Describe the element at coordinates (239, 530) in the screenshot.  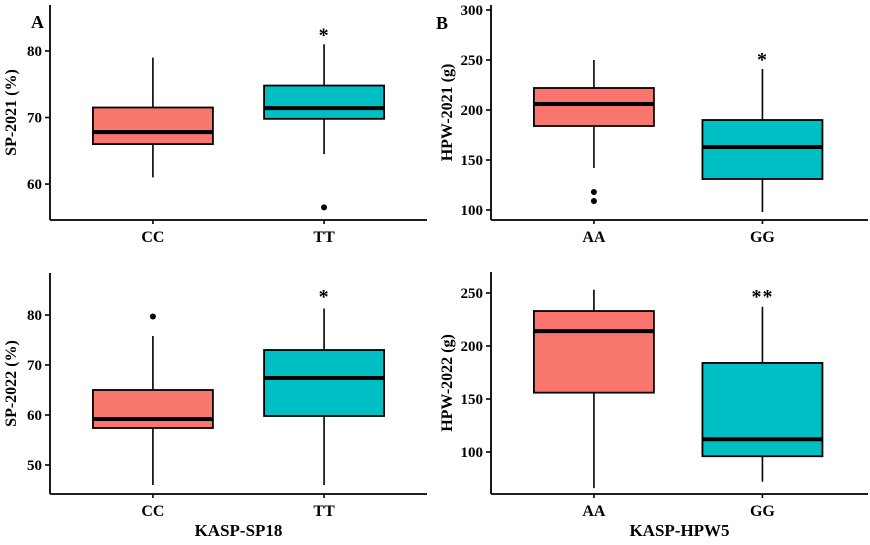
I see `x-axis-title: KASP-SP18` at that location.